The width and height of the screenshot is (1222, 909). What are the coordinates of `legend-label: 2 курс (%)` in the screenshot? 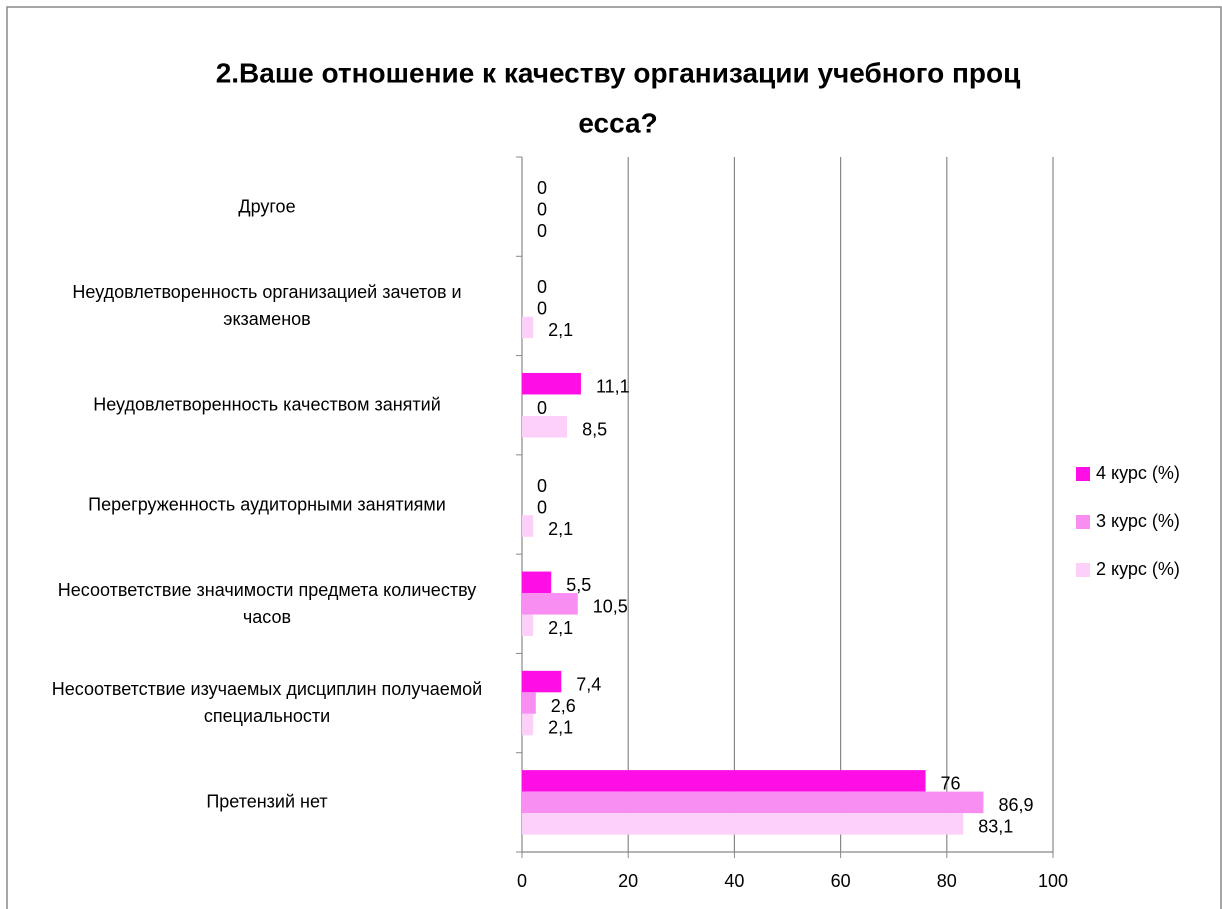 It's located at (1138, 569).